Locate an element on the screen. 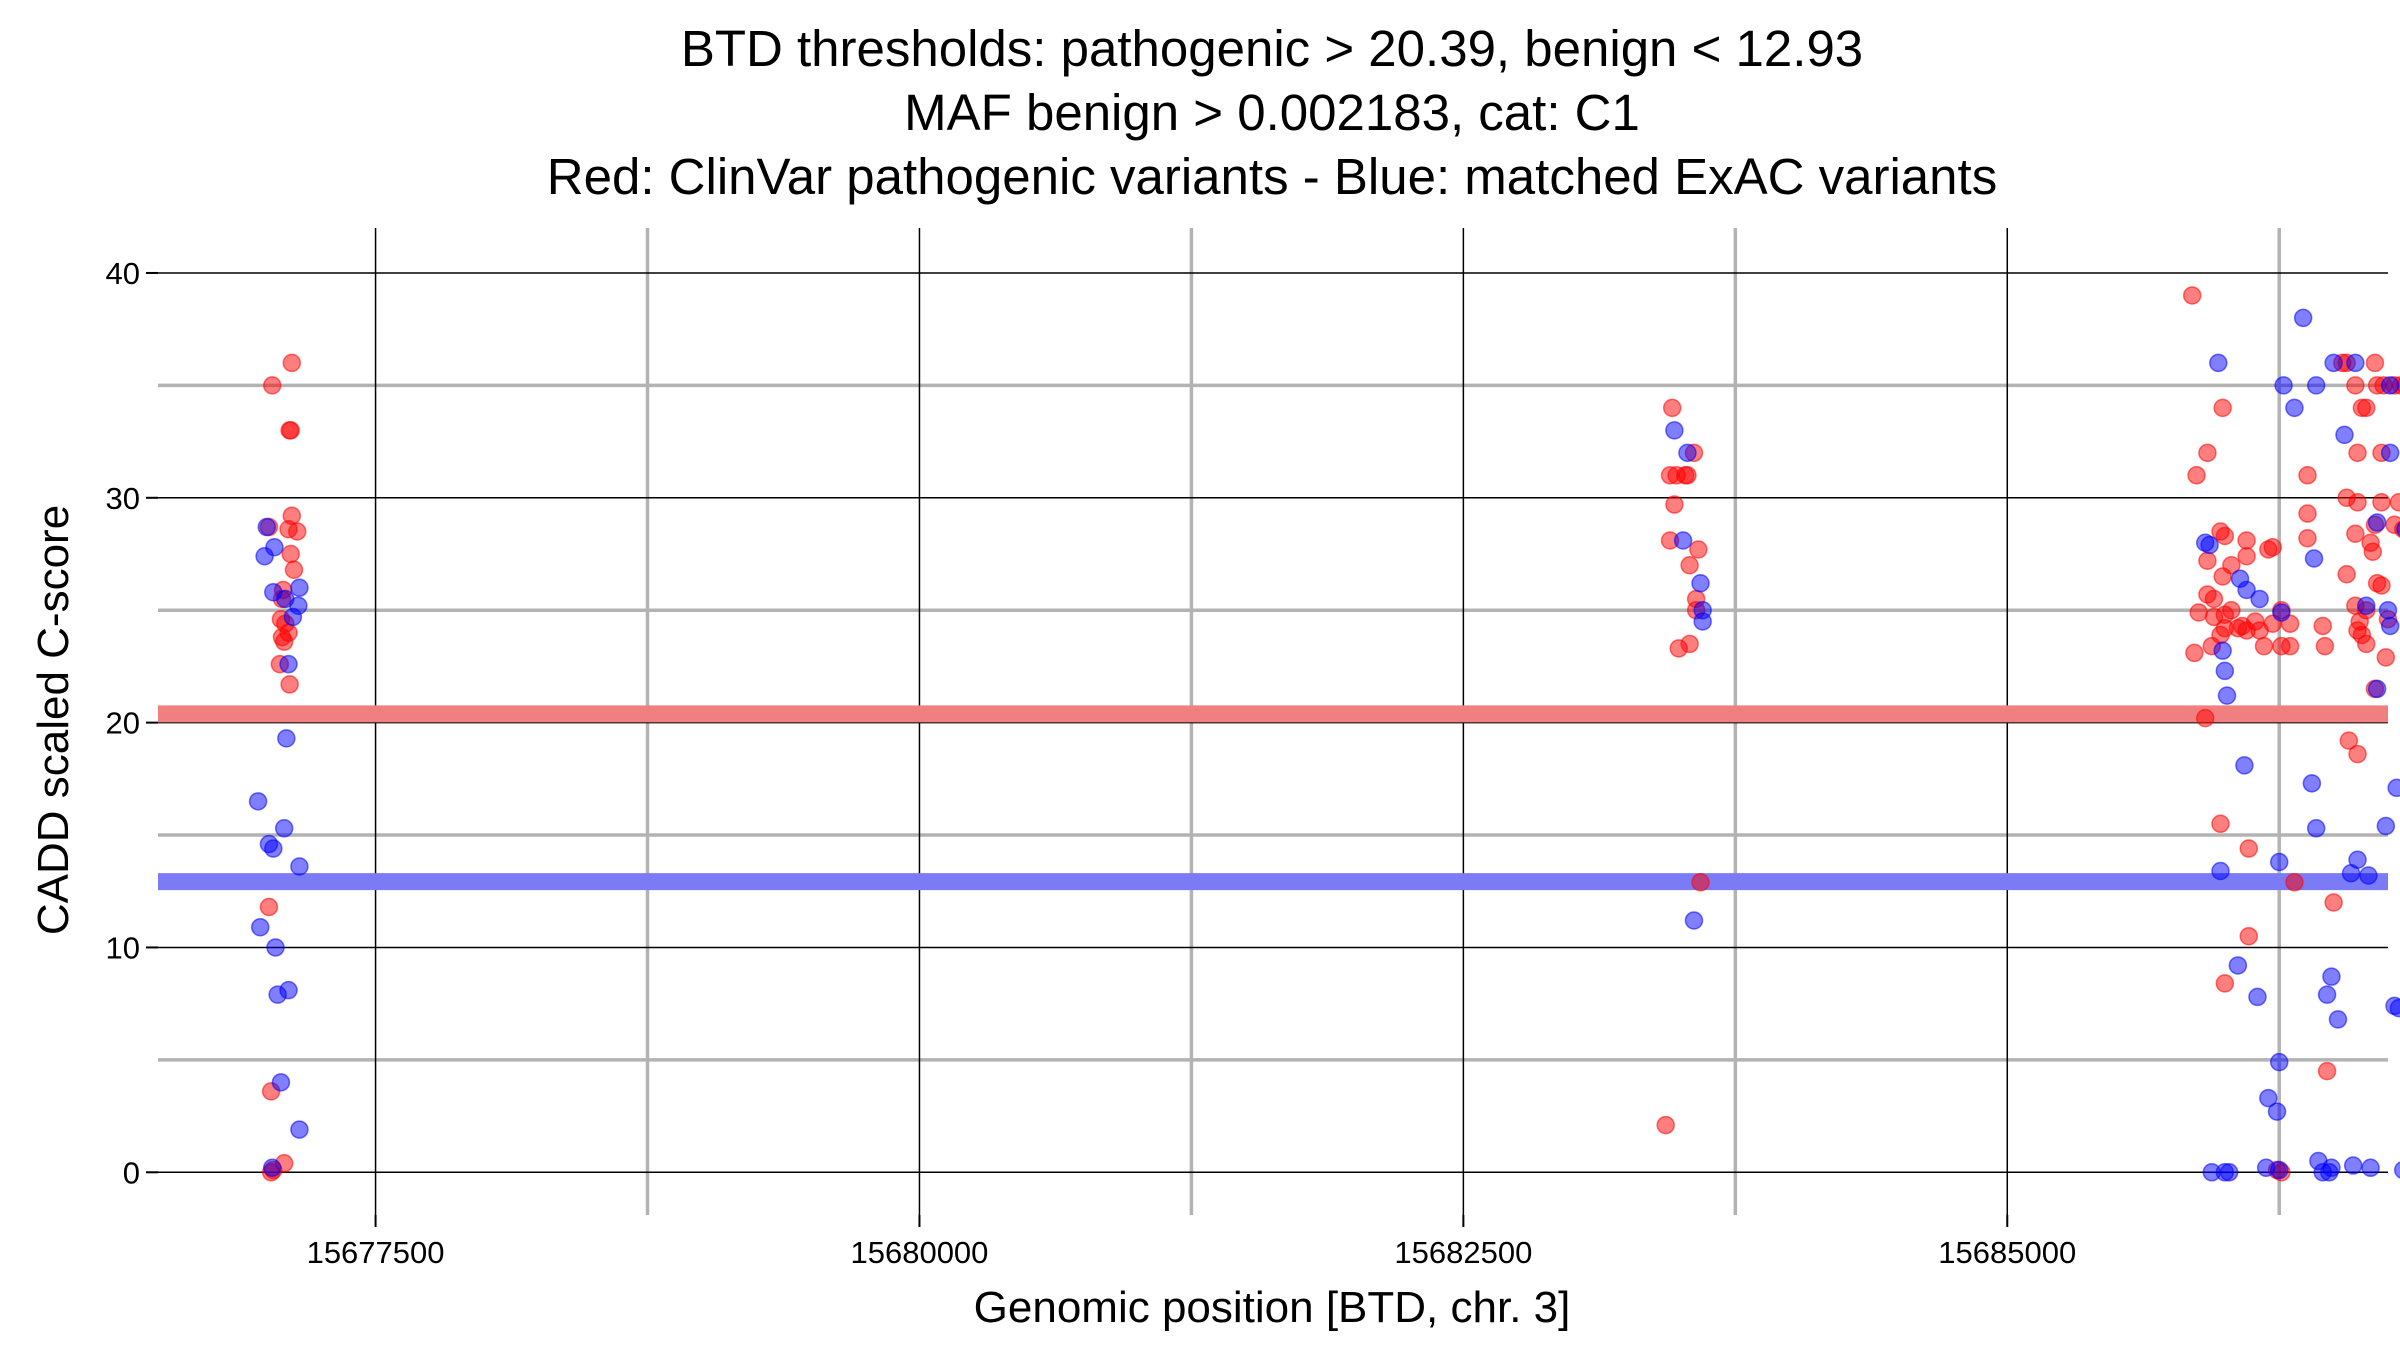  y-axis-title: CADD scaled C-score is located at coordinates (53, 720).